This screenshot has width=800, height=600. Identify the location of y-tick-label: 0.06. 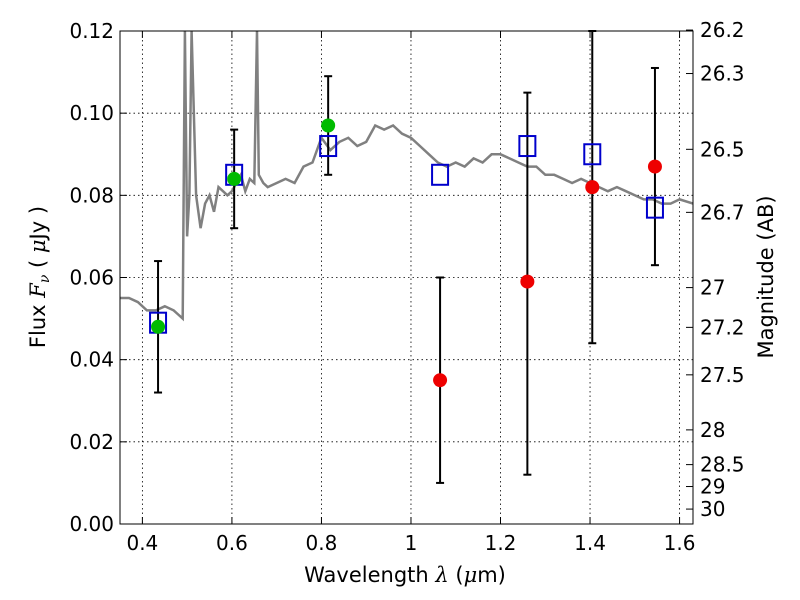
(91, 278).